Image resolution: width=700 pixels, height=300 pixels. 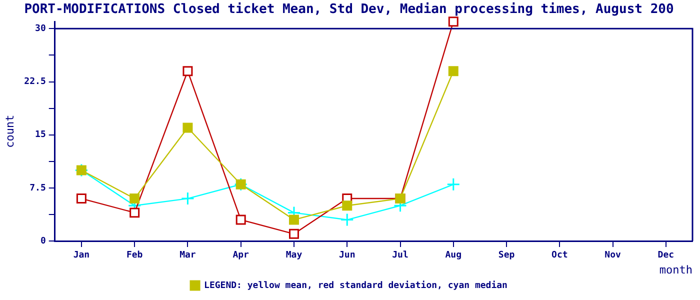 I want to click on x-tick-label: Nov, so click(x=613, y=255).